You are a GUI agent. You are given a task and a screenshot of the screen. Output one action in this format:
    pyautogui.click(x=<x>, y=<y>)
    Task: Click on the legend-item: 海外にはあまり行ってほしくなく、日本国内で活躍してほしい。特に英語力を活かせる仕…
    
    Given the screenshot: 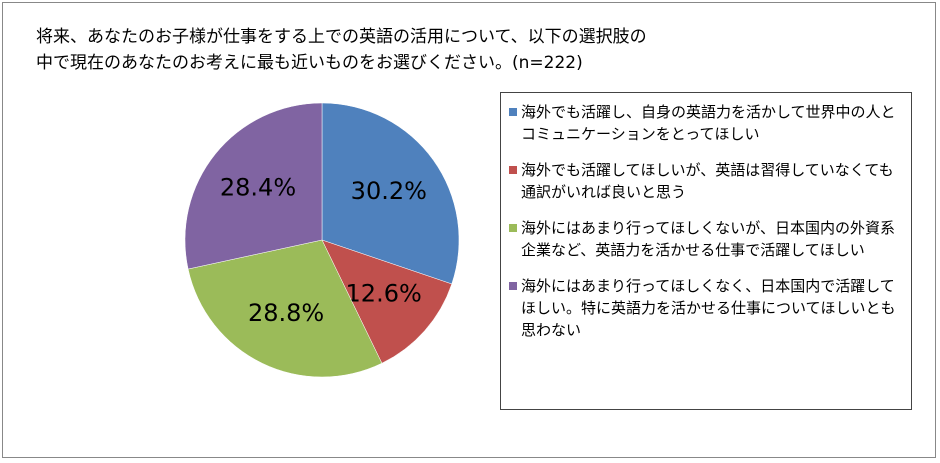 What is the action you would take?
    pyautogui.click(x=706, y=308)
    